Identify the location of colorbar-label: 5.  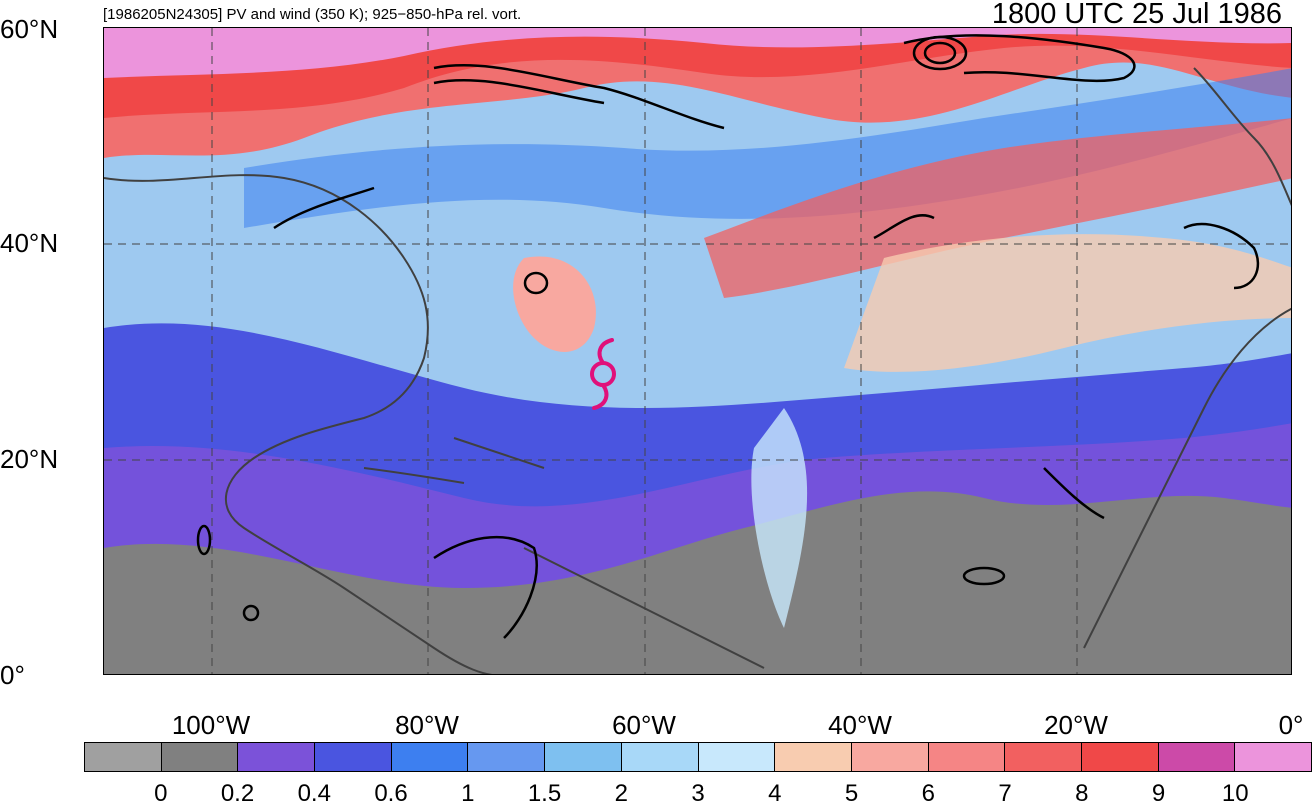
(851, 793).